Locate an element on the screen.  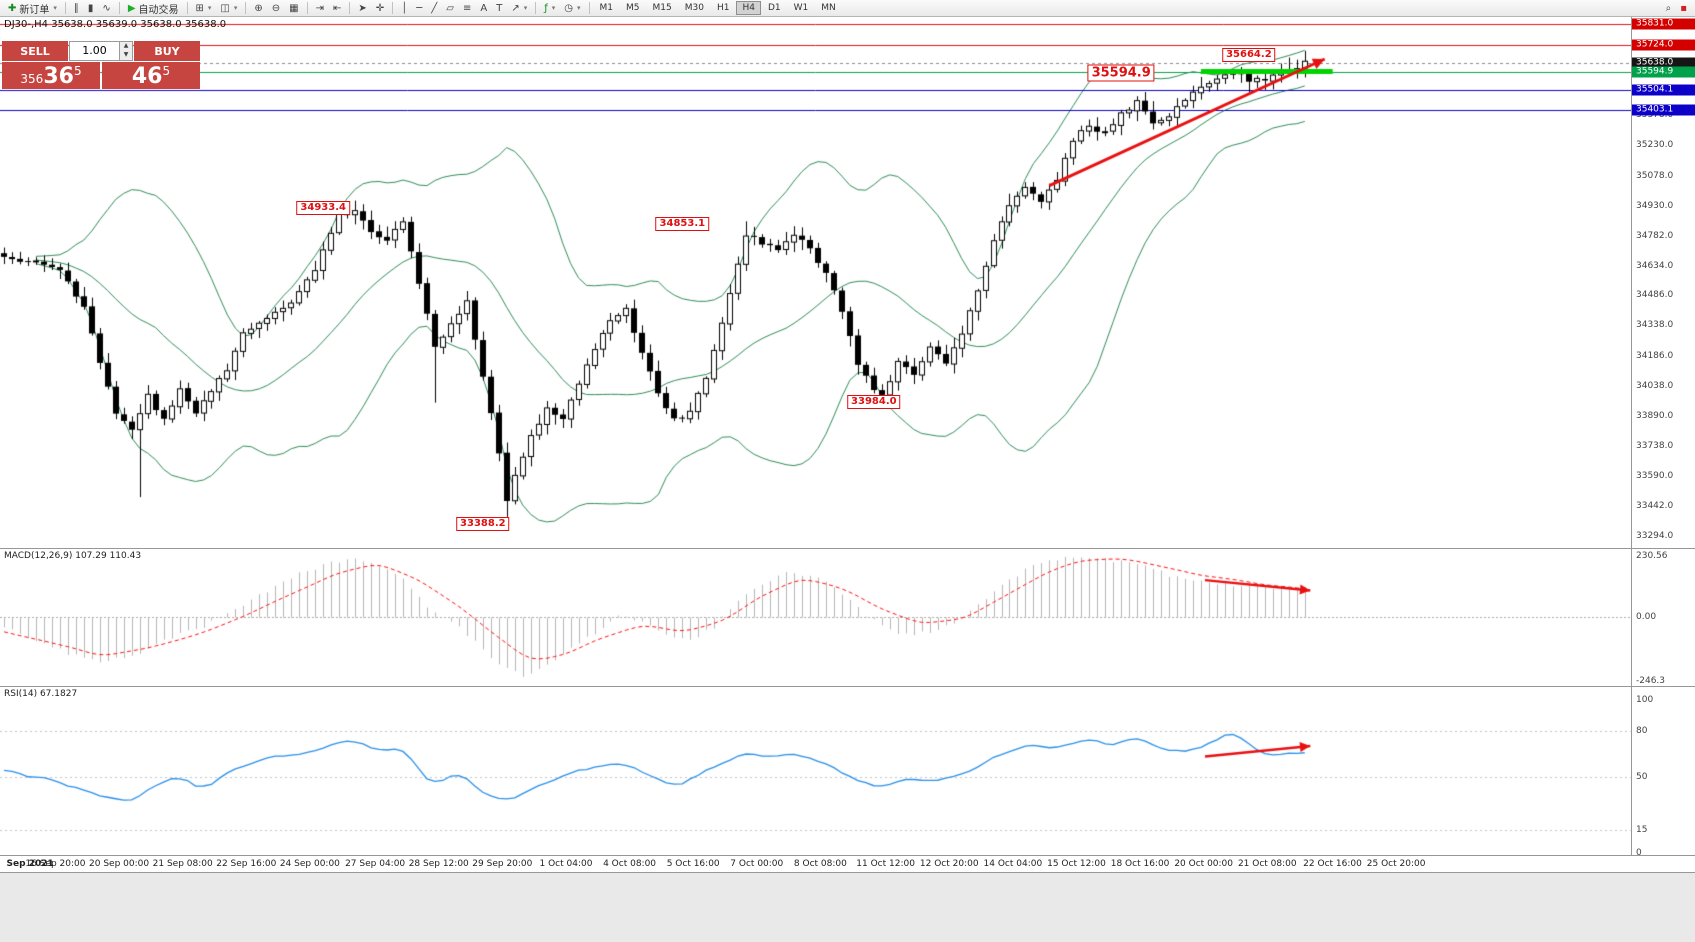
sell-button: SELL is located at coordinates (35, 51).